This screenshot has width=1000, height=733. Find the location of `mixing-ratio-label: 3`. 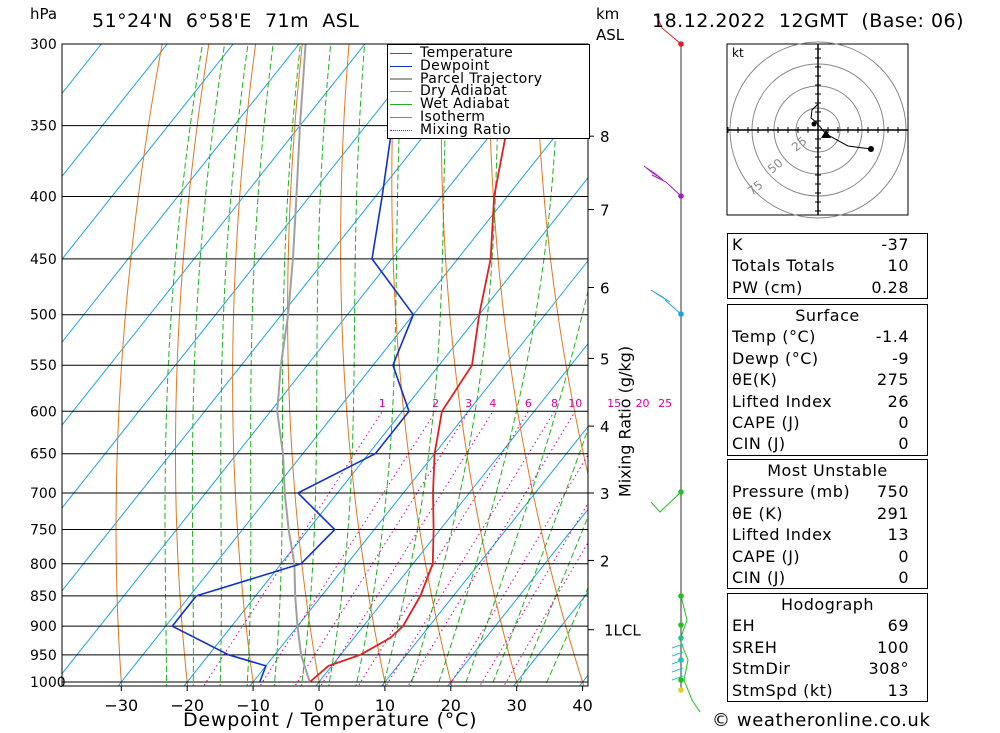

mixing-ratio-label: 3 is located at coordinates (468, 403).